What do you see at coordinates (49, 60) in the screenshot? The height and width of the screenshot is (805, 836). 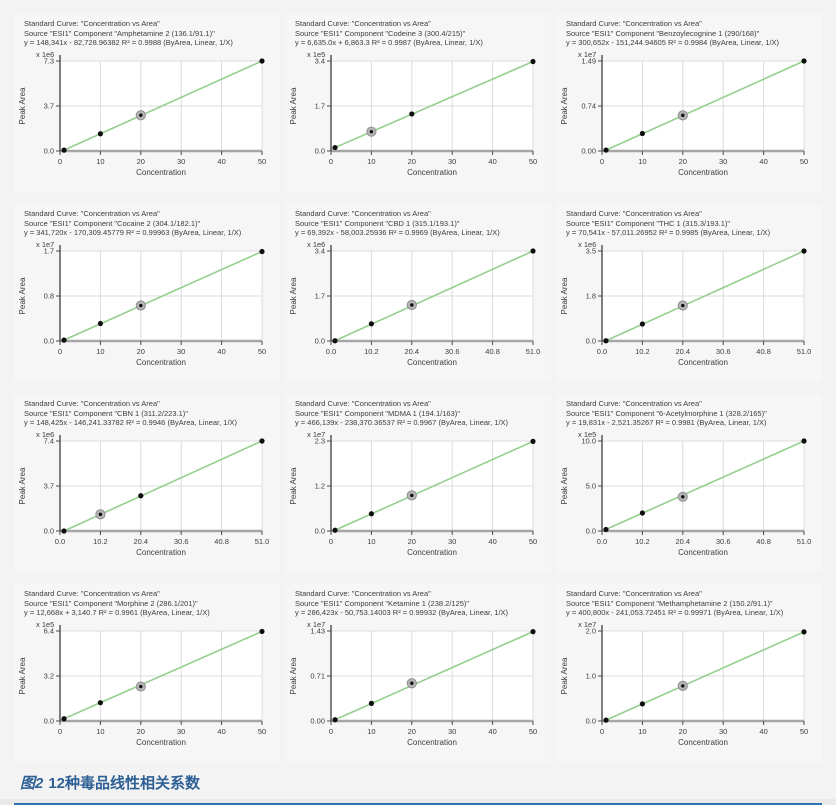 I see `y-tick-label: 7.3` at bounding box center [49, 60].